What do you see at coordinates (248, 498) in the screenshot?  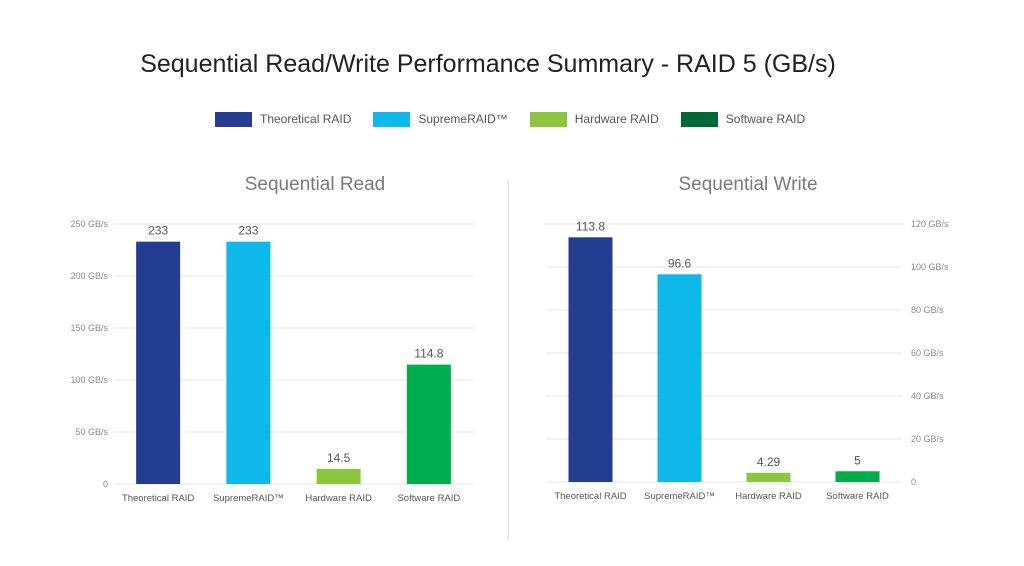 I see `read-category-label: SupremeRAID™` at bounding box center [248, 498].